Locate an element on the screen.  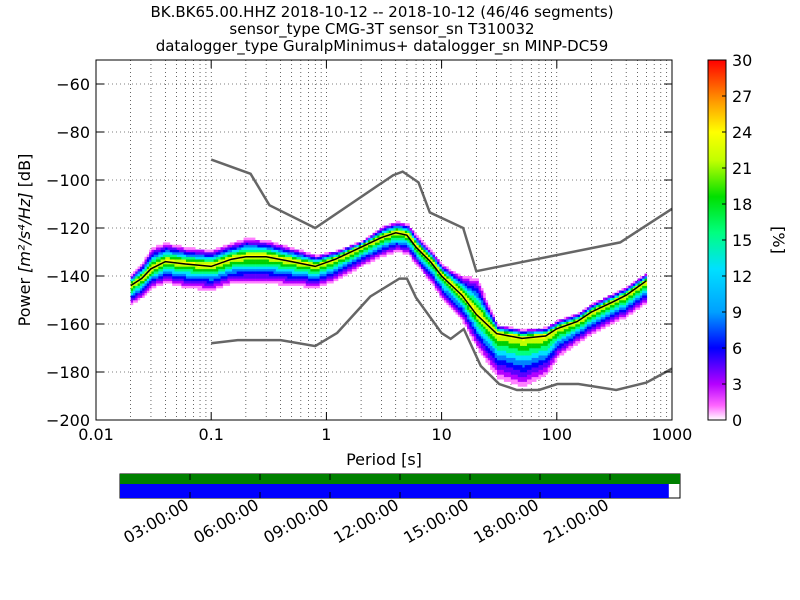
y-axis-label-text: Power is located at coordinates (24, 299).